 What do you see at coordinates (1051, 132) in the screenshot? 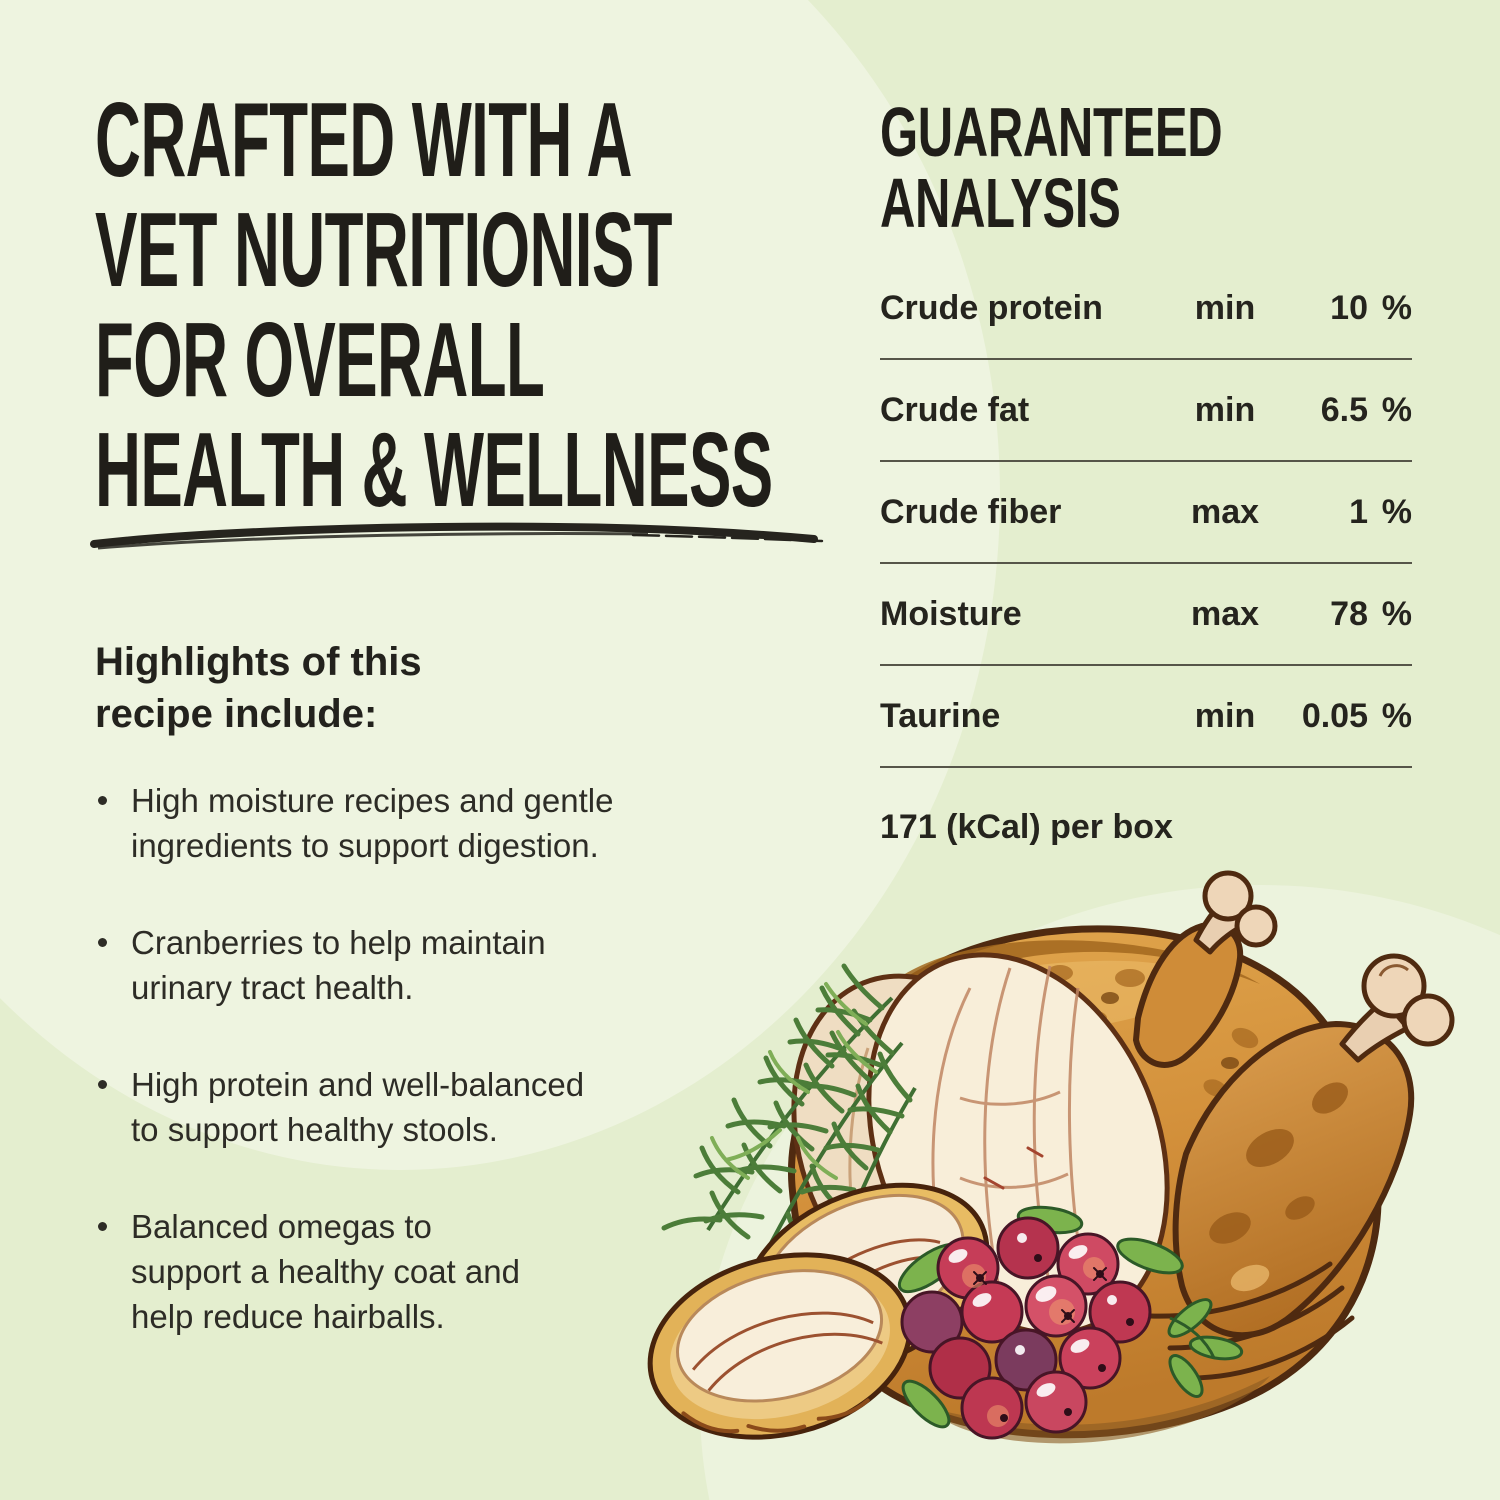
I see `analysis-title-line: GUARANTEED` at bounding box center [1051, 132].